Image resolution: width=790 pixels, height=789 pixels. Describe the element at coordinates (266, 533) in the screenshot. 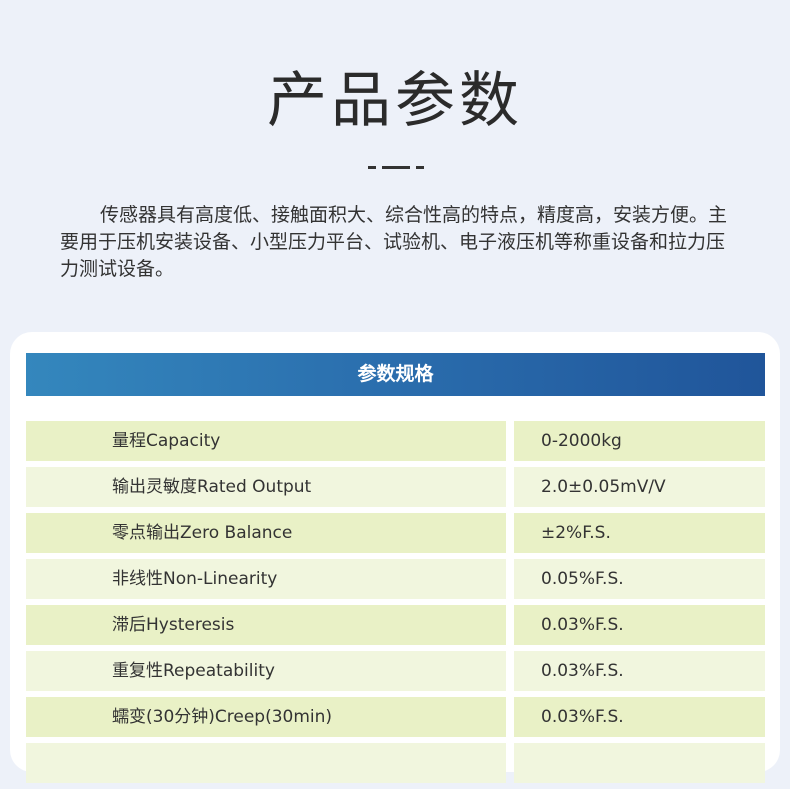

I see `param-name: 零点输出Zero Balance` at that location.